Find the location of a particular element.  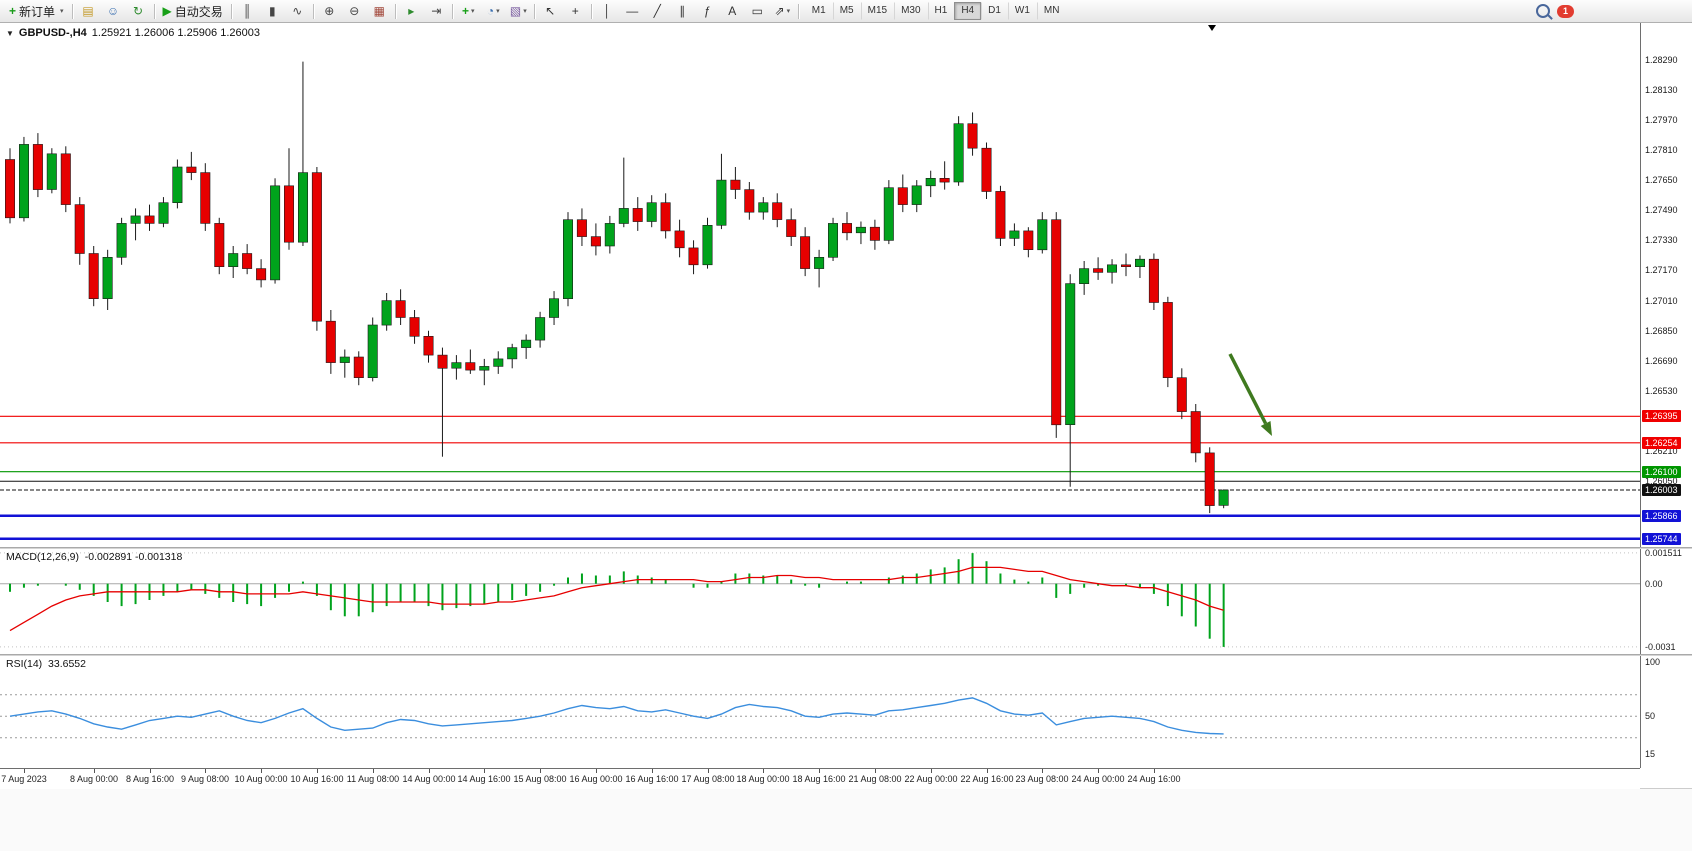

time-label: 8 Aug 00:00 is located at coordinates (94, 779).